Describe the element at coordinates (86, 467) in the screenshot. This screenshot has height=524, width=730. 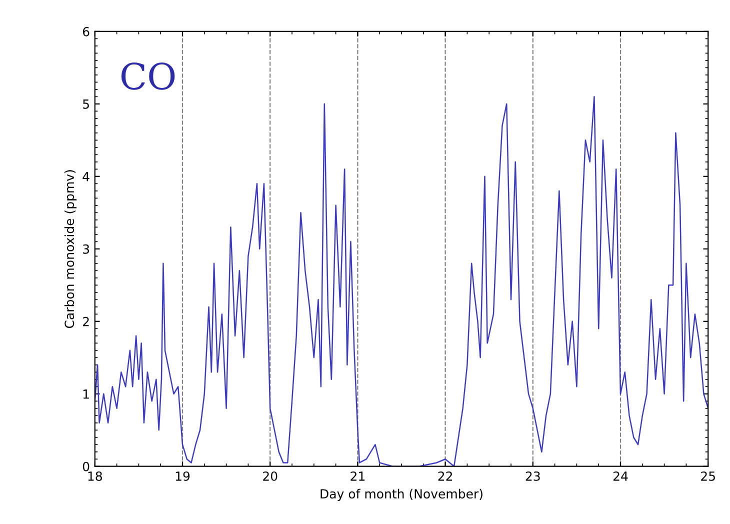
I see `y-tick-label: 0` at that location.